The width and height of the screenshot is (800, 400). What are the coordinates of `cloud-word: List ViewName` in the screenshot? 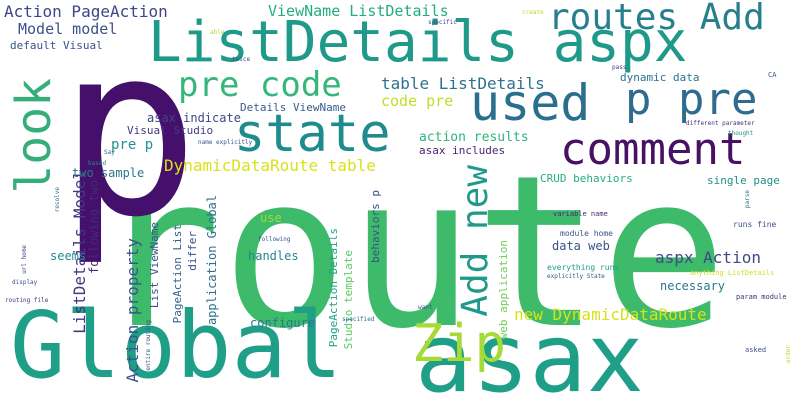 It's located at (154, 265).